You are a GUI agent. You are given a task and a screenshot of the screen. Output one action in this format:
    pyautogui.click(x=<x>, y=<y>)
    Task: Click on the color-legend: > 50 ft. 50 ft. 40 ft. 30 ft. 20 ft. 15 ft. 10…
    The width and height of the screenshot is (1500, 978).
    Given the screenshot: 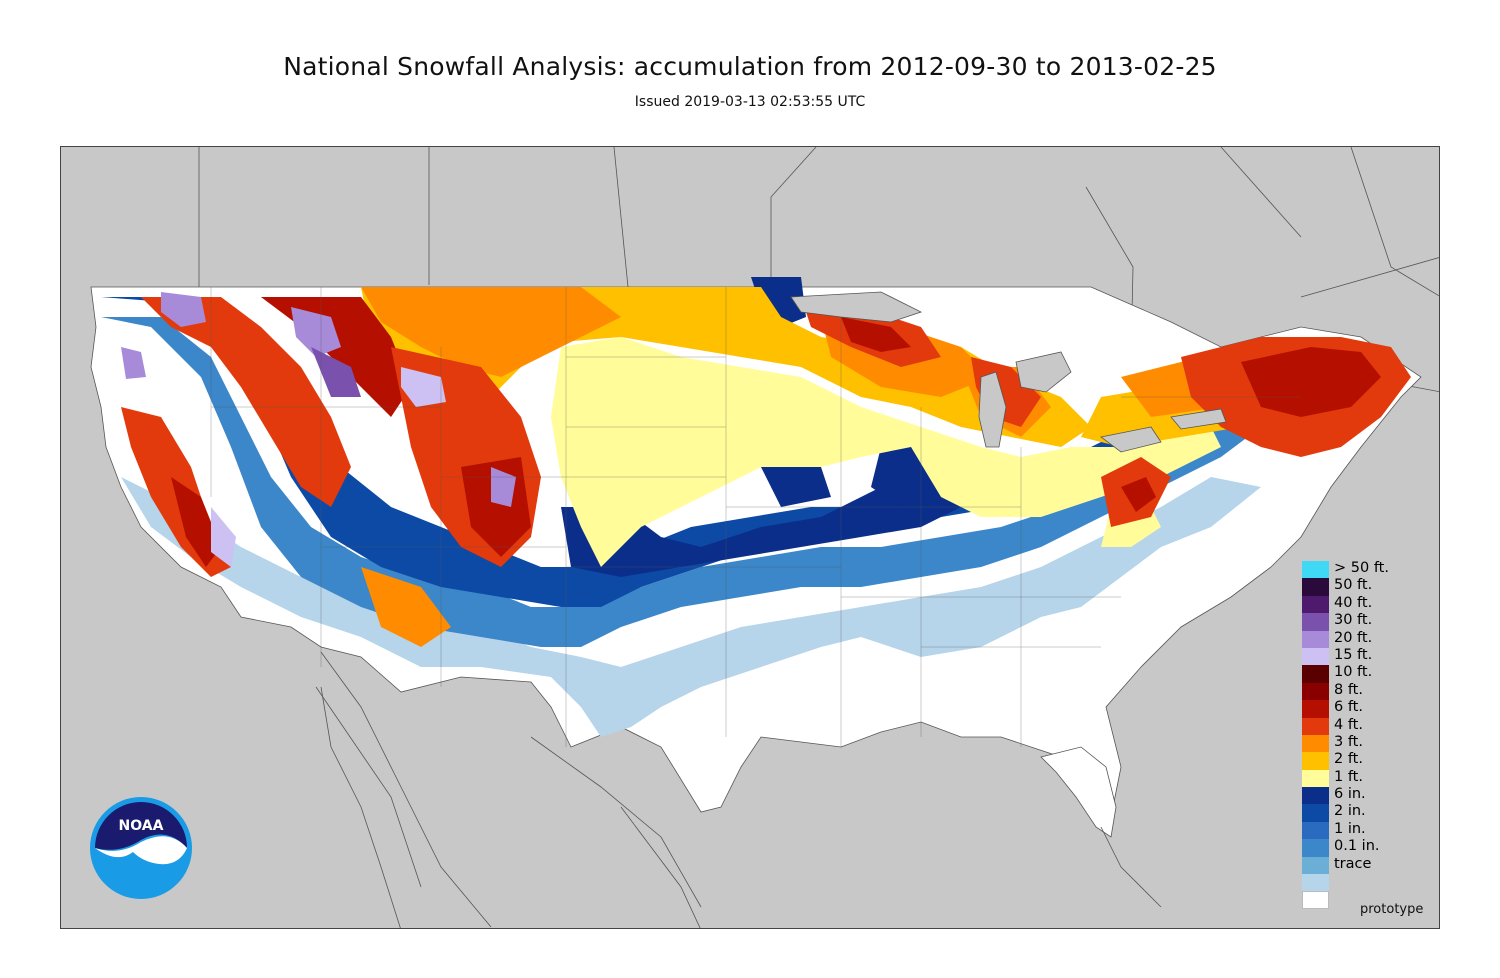 What is the action you would take?
    pyautogui.click(x=1362, y=734)
    